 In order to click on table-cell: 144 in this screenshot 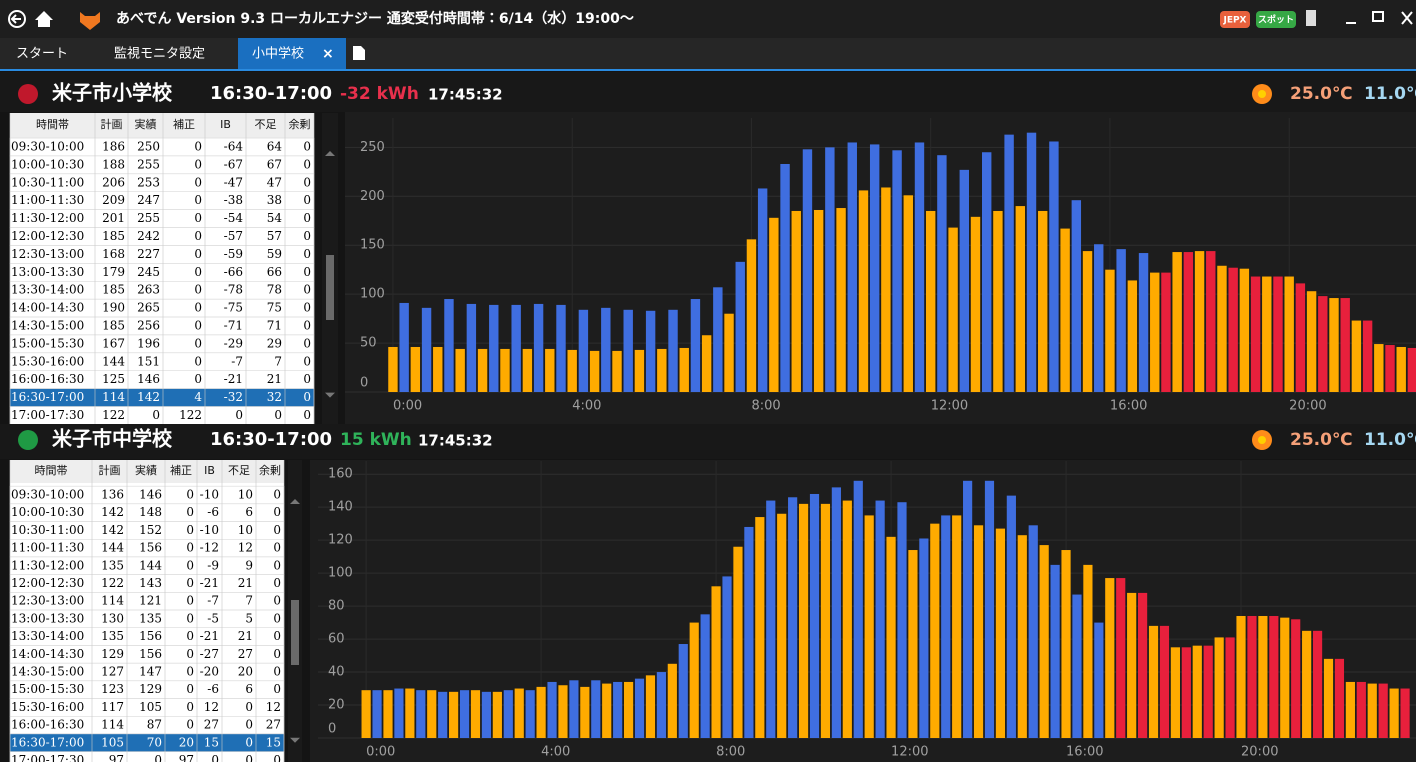, I will do `click(113, 361)`.